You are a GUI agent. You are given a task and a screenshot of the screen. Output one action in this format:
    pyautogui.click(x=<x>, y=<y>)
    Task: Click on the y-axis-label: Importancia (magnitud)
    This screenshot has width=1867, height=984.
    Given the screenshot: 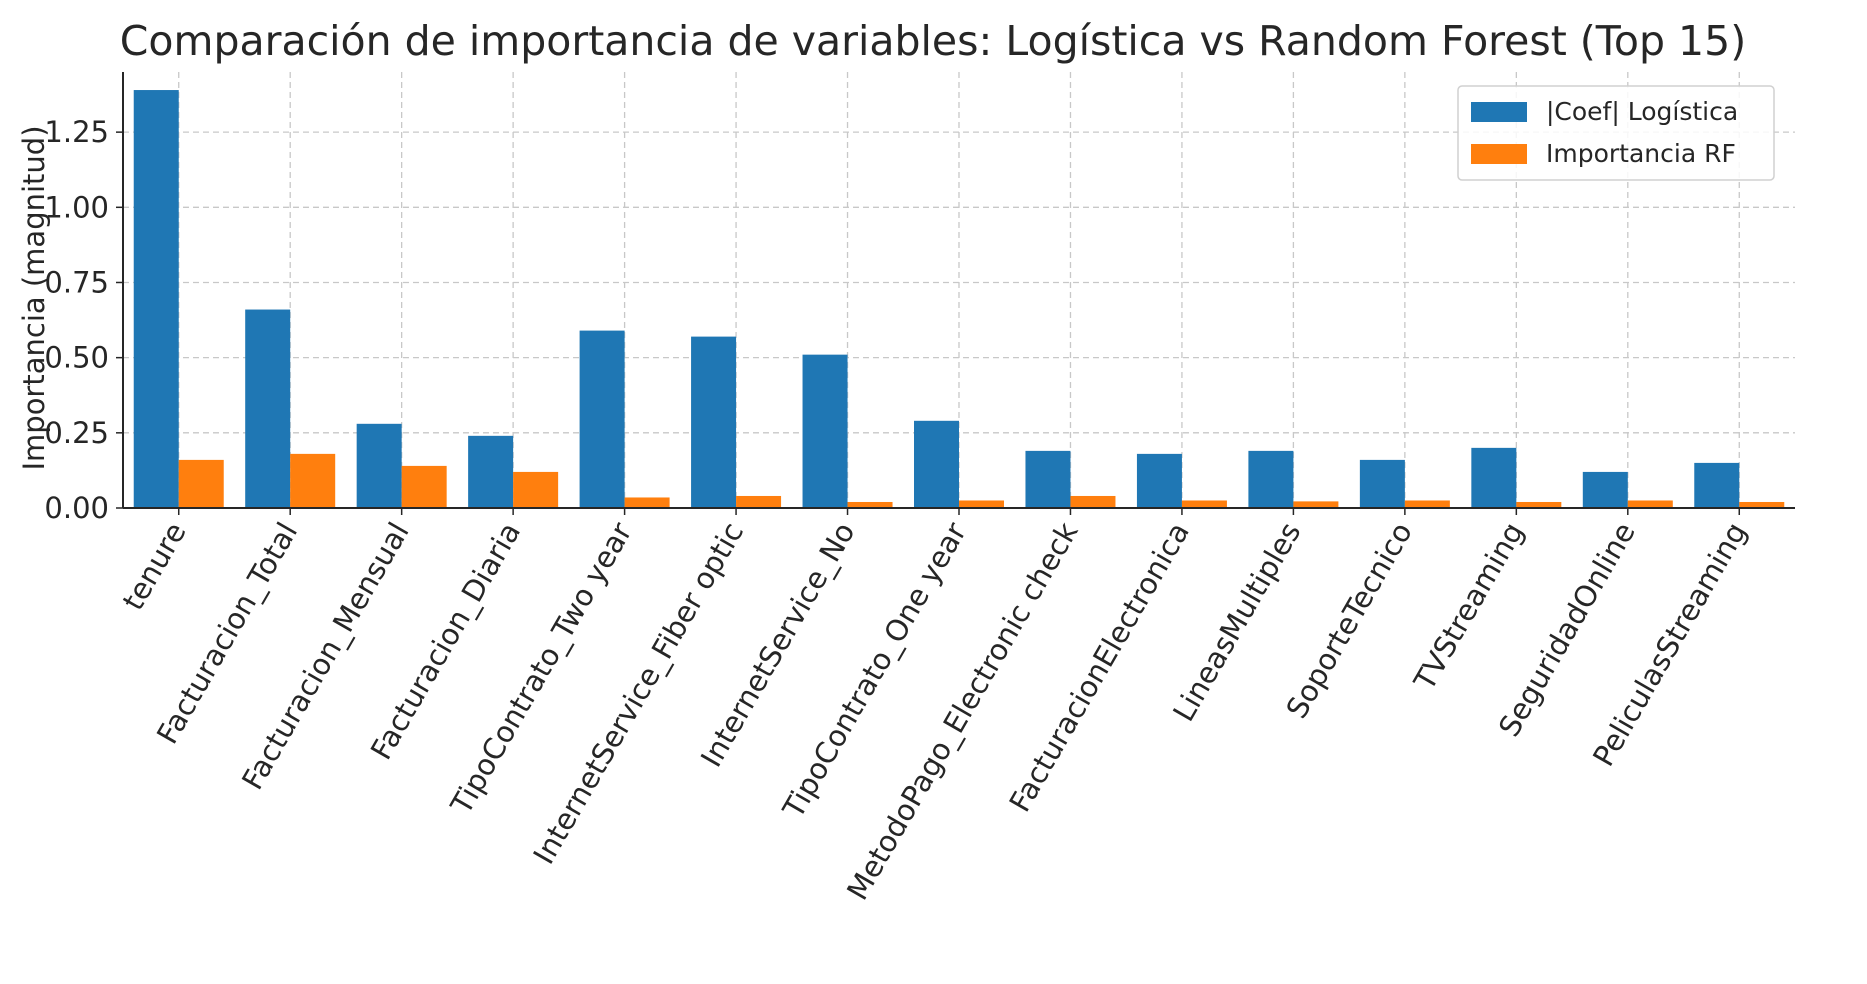 What is the action you would take?
    pyautogui.click(x=34, y=297)
    